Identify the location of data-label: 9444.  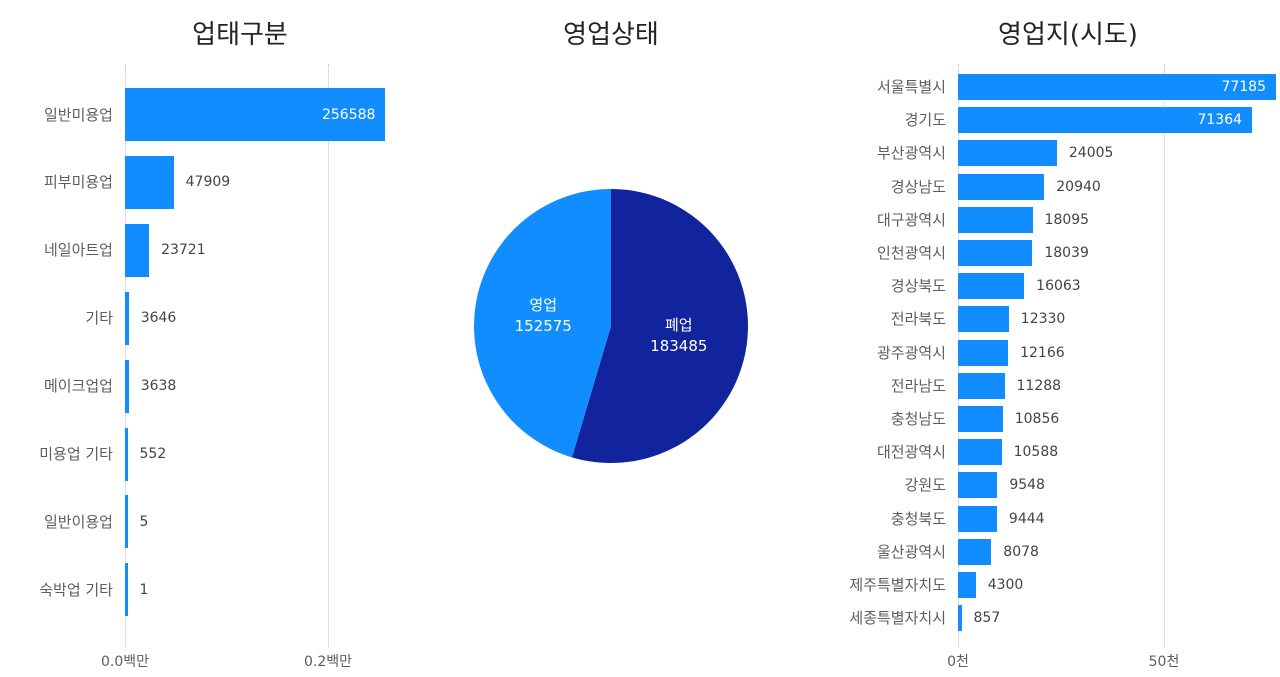
(1026, 518).